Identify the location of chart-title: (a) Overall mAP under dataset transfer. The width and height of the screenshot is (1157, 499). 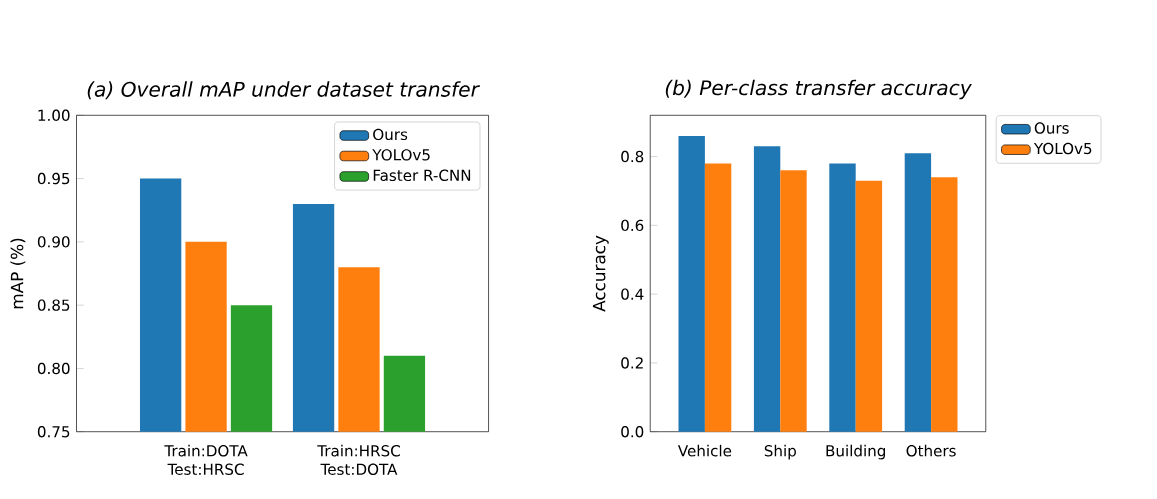
(283, 90).